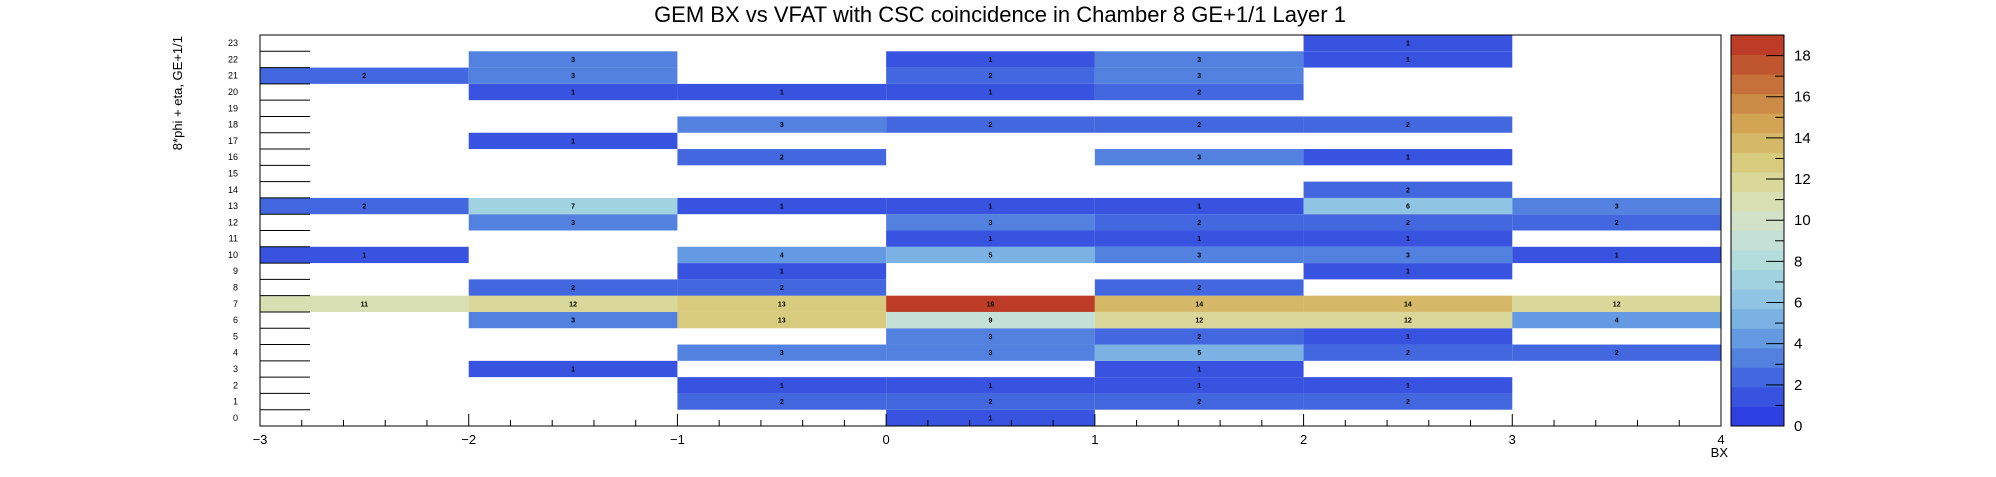 The image size is (1996, 477). What do you see at coordinates (235, 402) in the screenshot?
I see `y-tick-label: 1` at bounding box center [235, 402].